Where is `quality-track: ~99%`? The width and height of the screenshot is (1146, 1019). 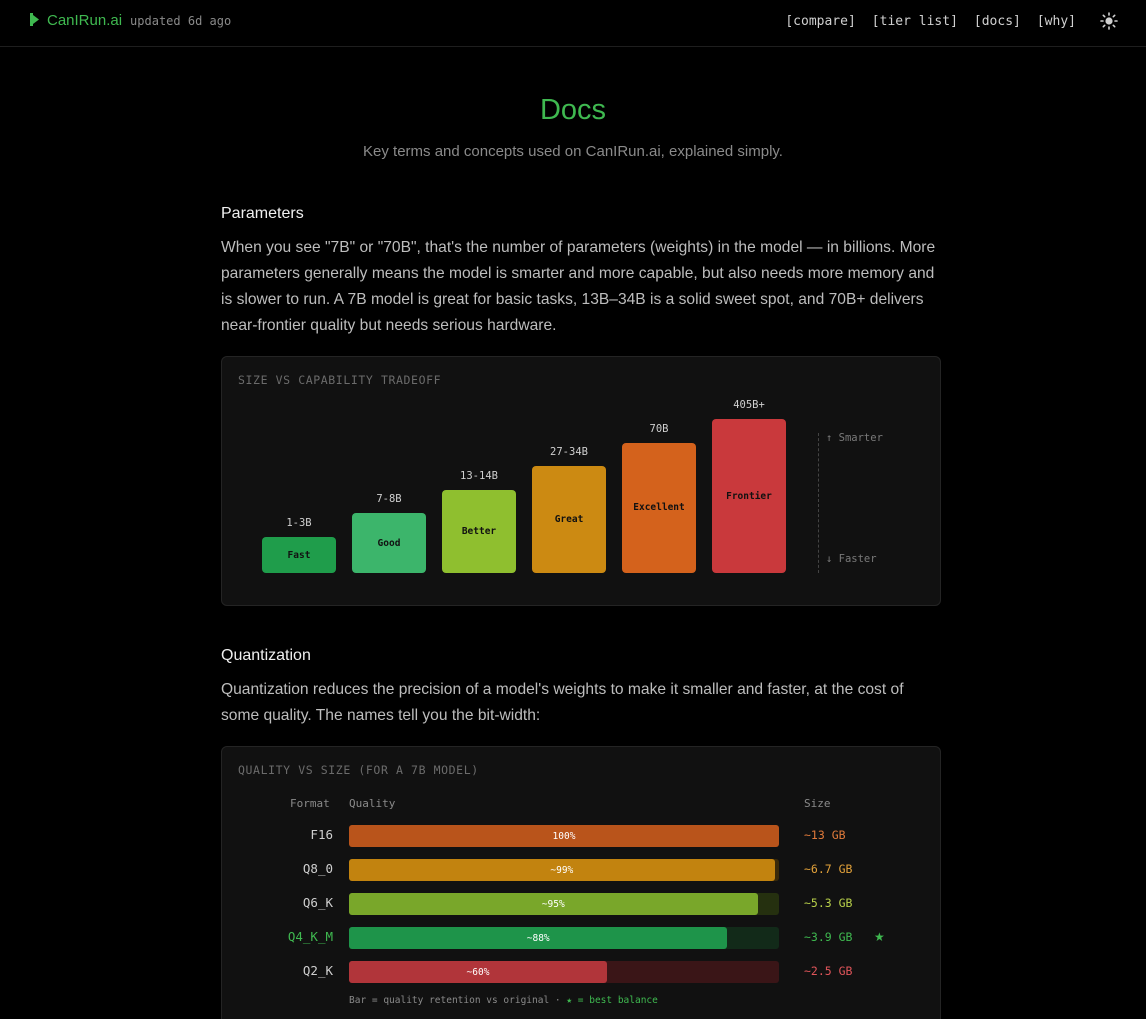 quality-track: ~99% is located at coordinates (564, 870).